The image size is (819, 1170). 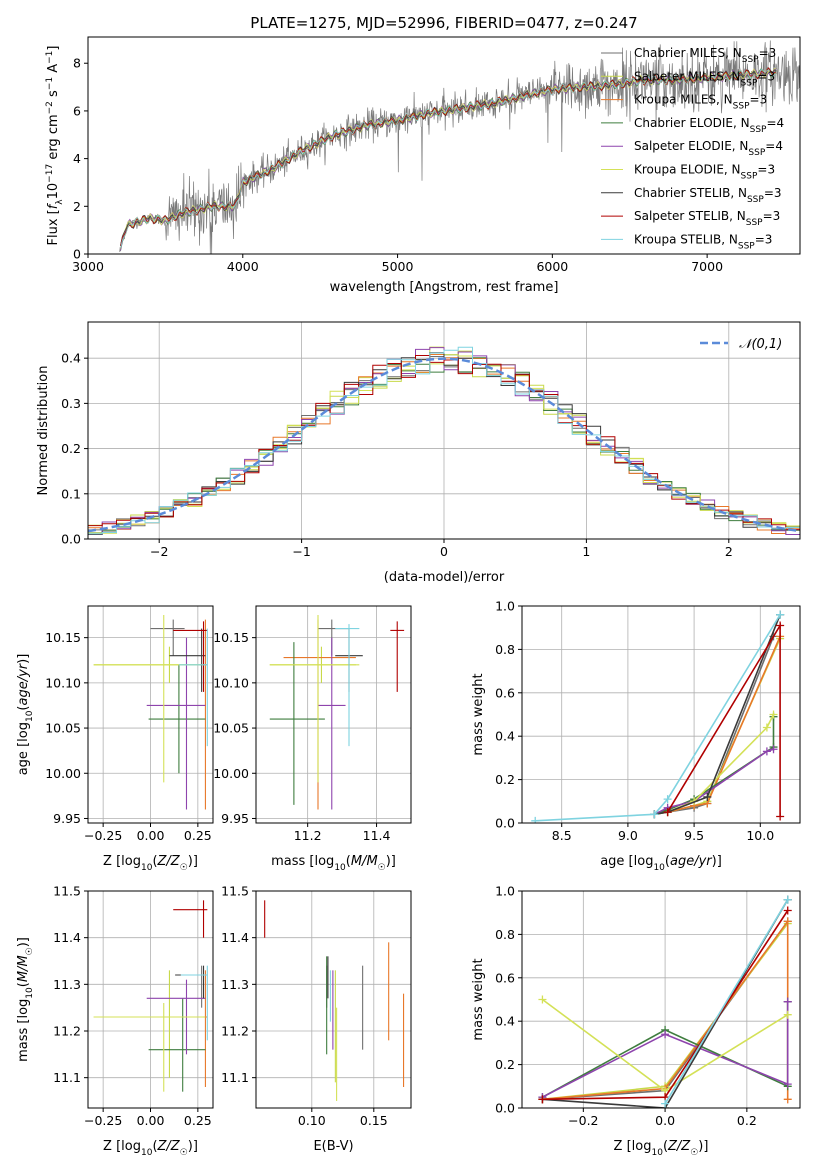 What do you see at coordinates (88, 266) in the screenshot?
I see `x-tick-label: 3000` at bounding box center [88, 266].